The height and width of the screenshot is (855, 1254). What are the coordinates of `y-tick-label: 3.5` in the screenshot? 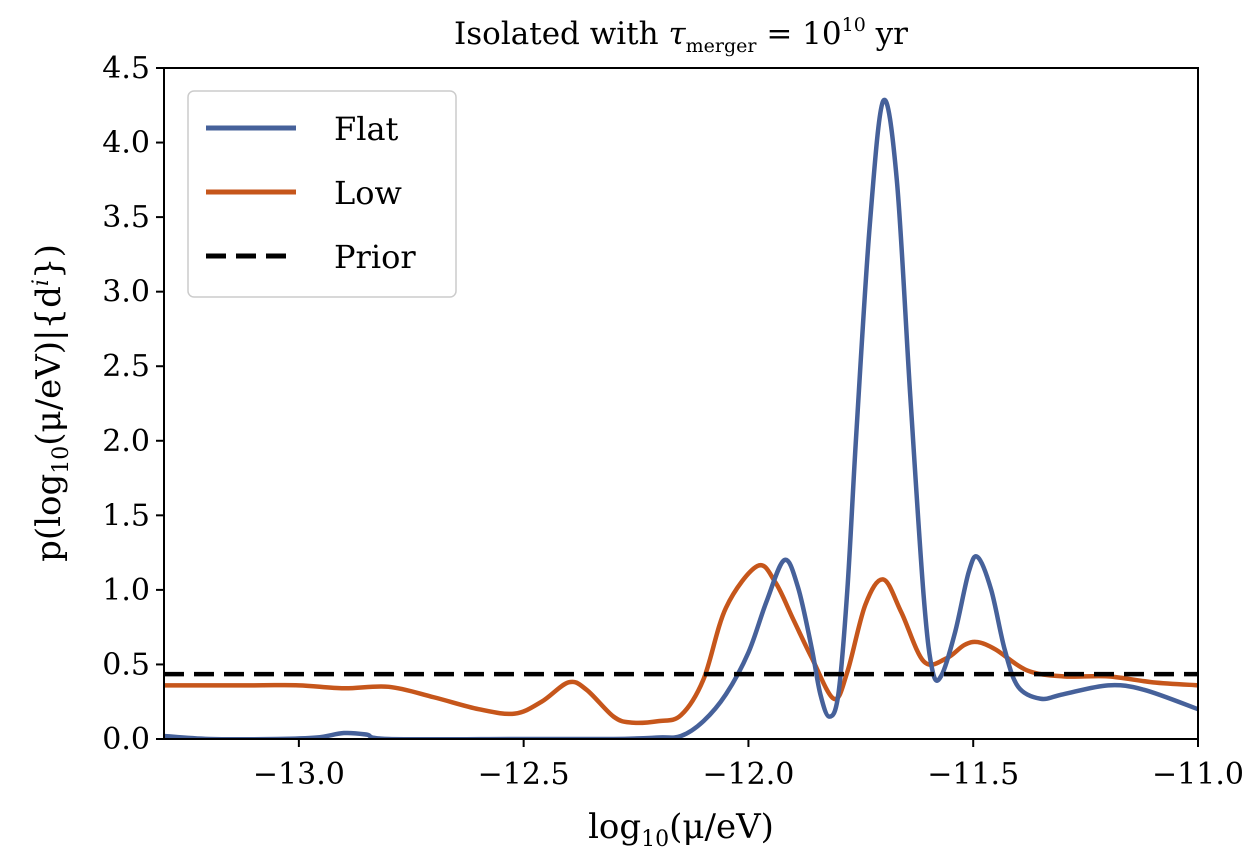 It's located at (126, 217).